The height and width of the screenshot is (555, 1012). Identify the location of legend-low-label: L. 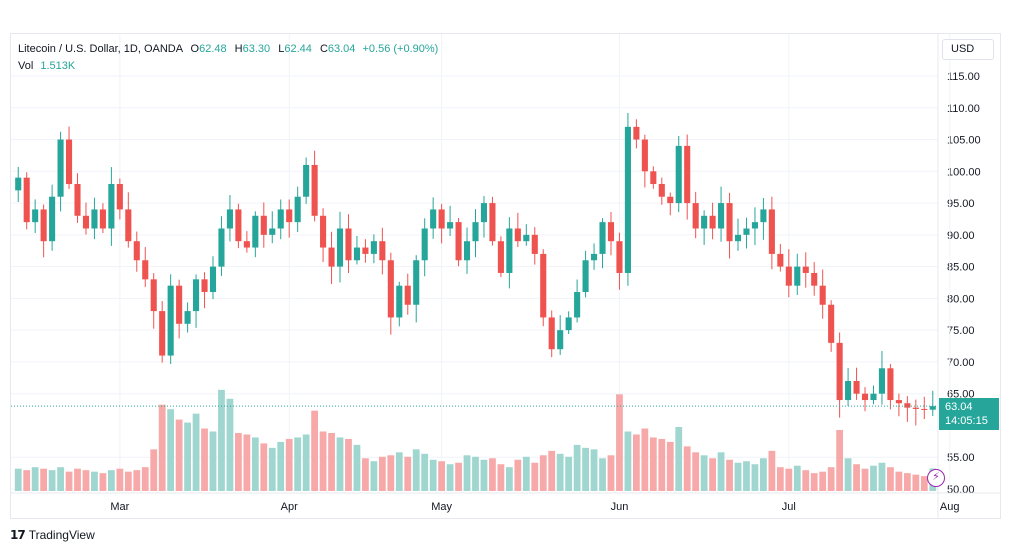
(281, 49).